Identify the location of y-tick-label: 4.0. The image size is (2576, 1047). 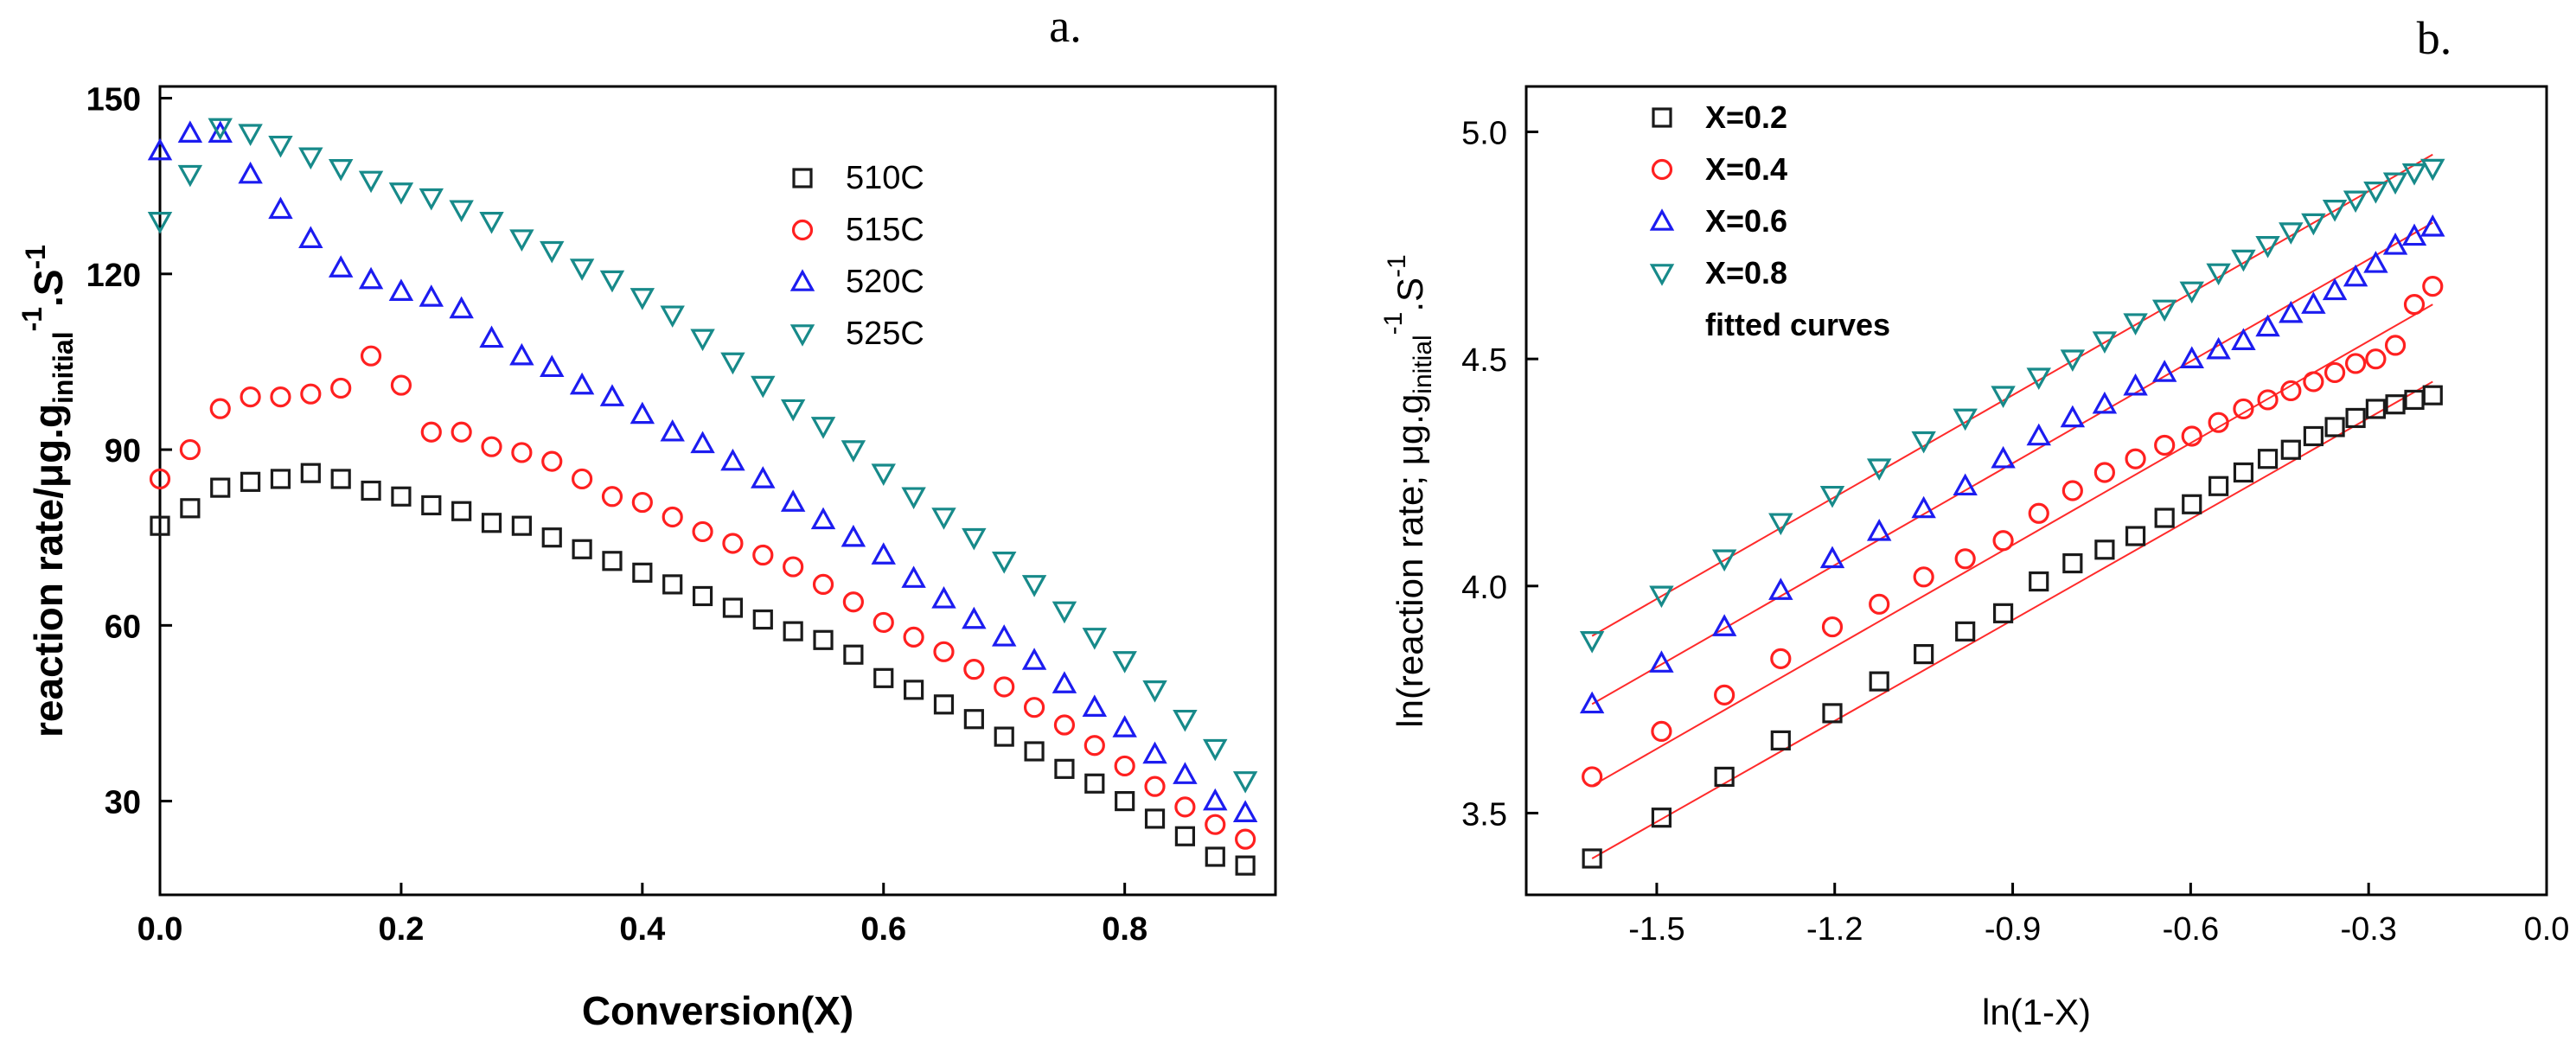
(1484, 588).